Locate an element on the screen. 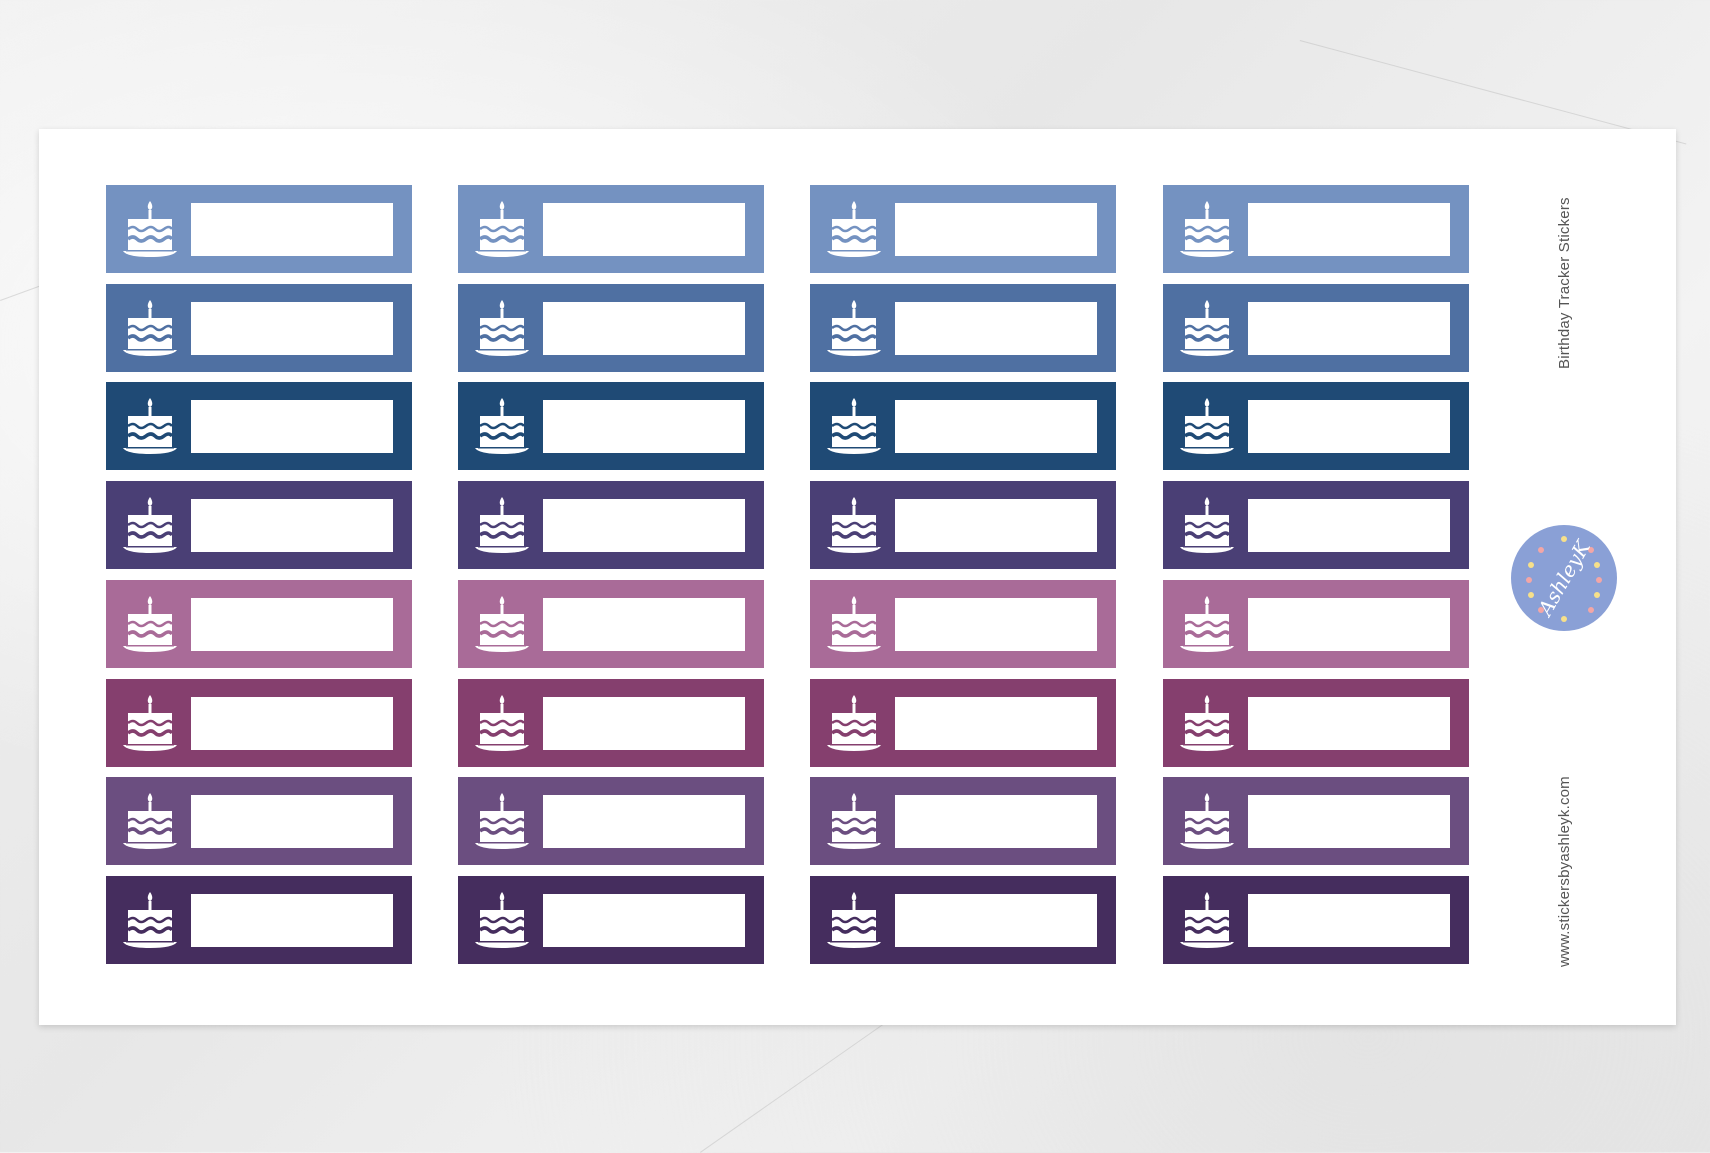  brand-logo: AshleyK is located at coordinates (1564, 578).